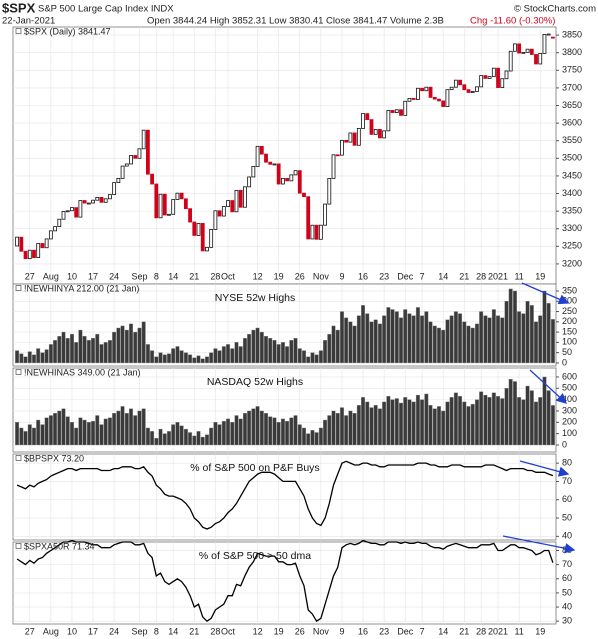 This screenshot has height=639, width=598. I want to click on x-tick-label: 26, so click(300, 276).